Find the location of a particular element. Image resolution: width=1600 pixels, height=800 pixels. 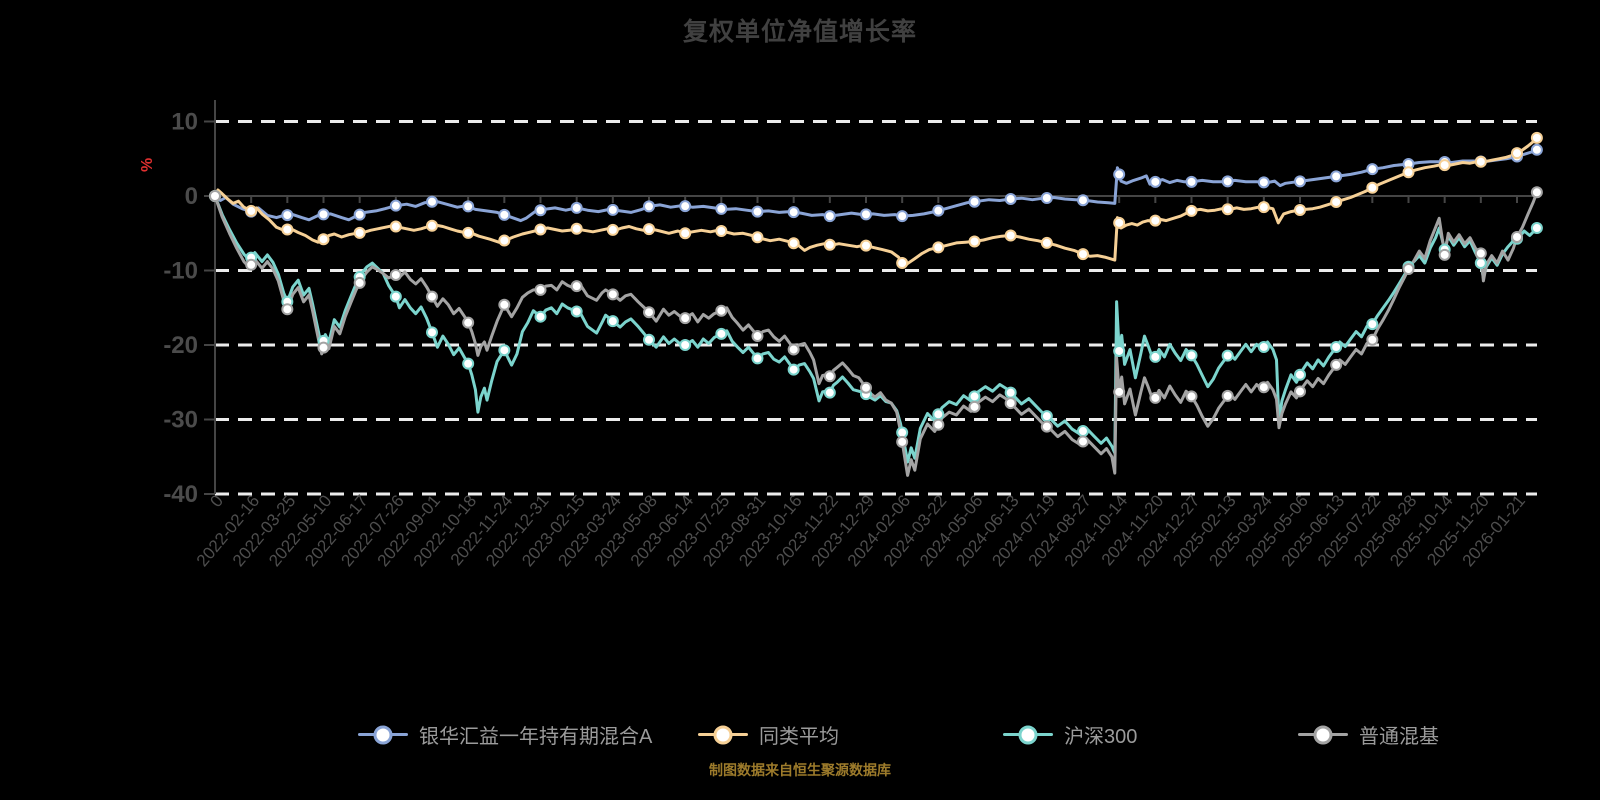

legend-label: 普通混基 is located at coordinates (1399, 737).